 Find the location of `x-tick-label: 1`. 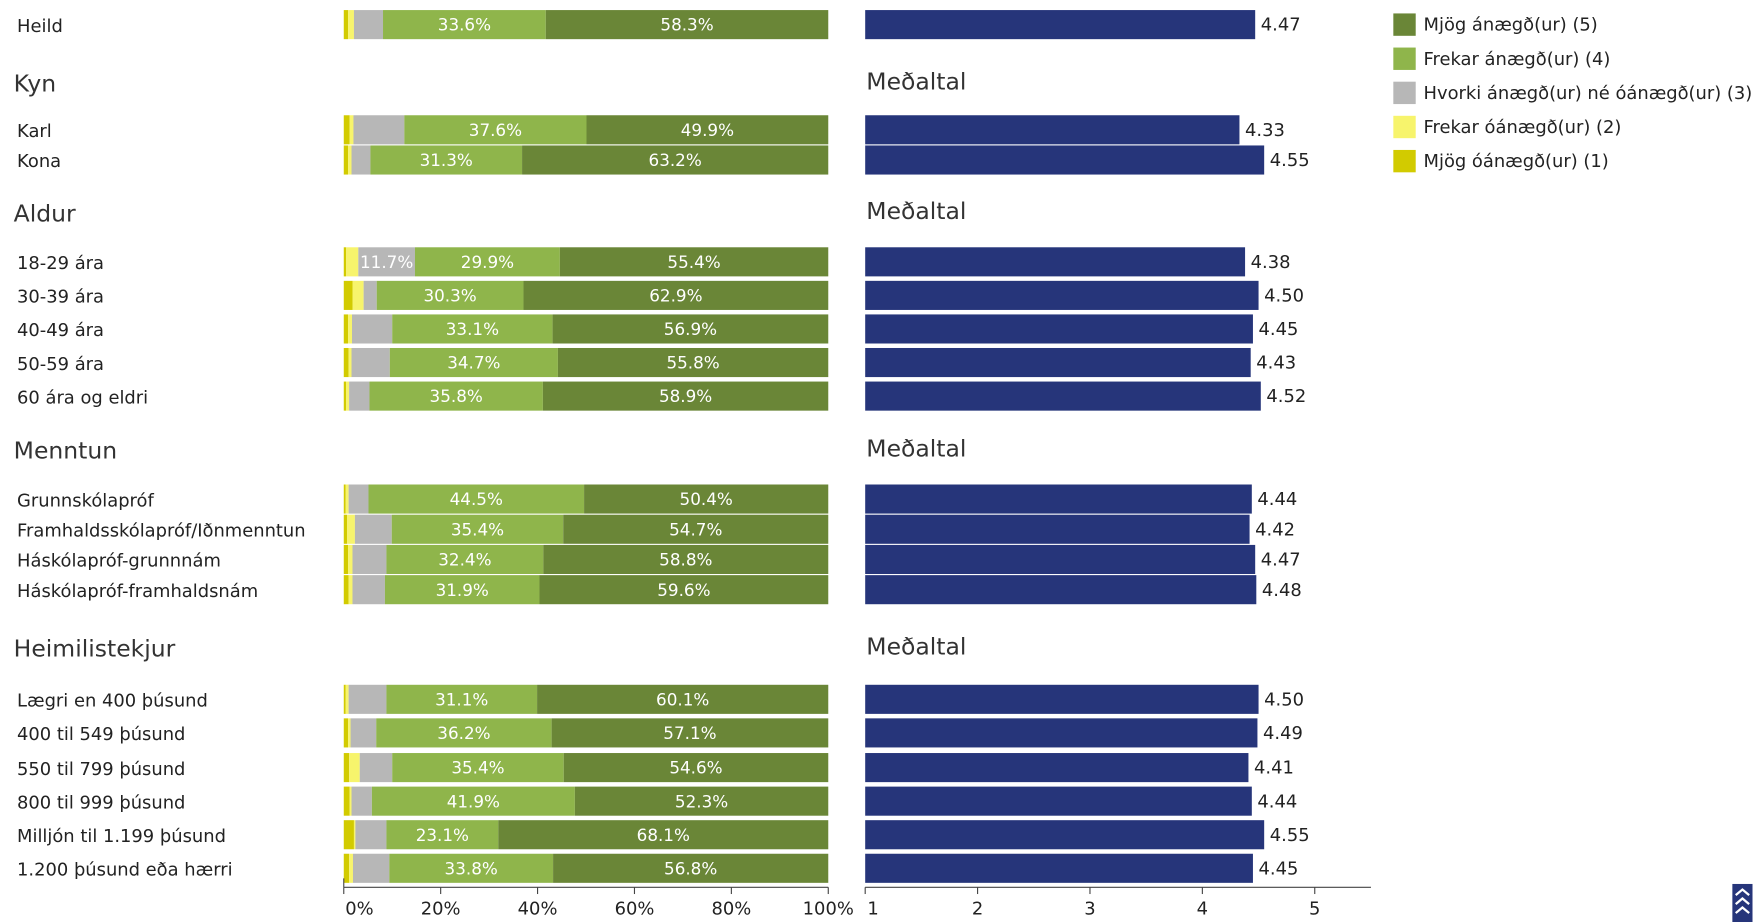

x-tick-label: 1 is located at coordinates (872, 909).